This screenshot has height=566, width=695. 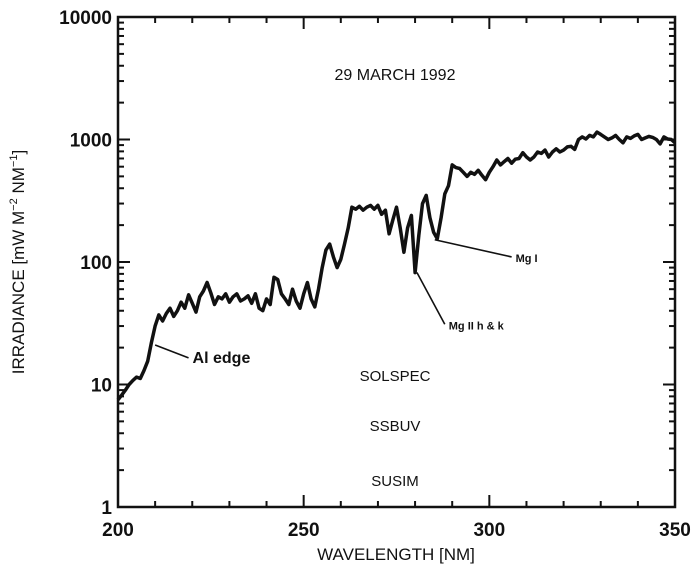 What do you see at coordinates (395, 481) in the screenshot?
I see `label-susim: SUSIM` at bounding box center [395, 481].